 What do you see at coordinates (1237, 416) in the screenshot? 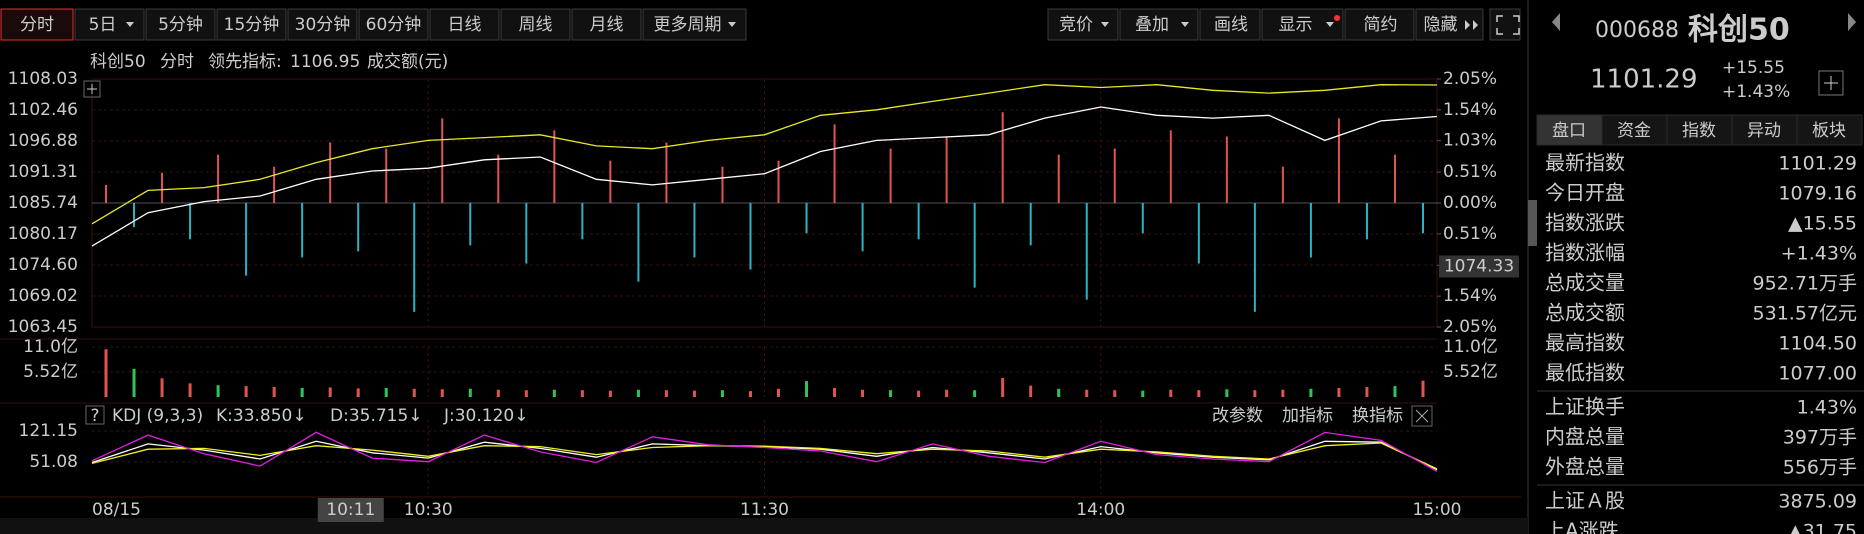
I see `kdj-button: 改参数` at bounding box center [1237, 416].